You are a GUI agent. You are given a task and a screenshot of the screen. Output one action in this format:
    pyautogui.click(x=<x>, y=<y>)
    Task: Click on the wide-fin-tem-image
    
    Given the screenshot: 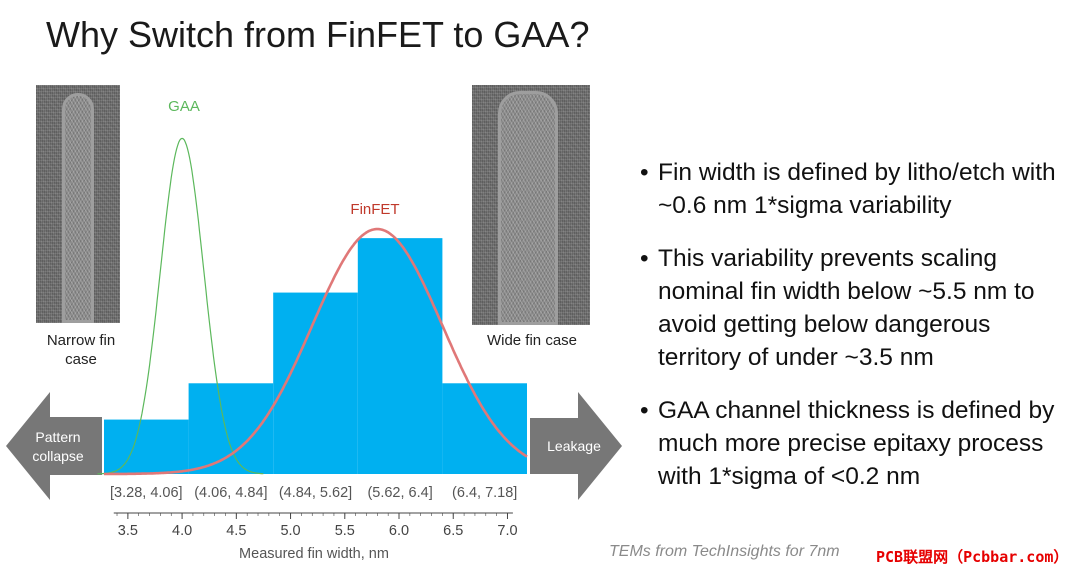 What is the action you would take?
    pyautogui.click(x=531, y=205)
    